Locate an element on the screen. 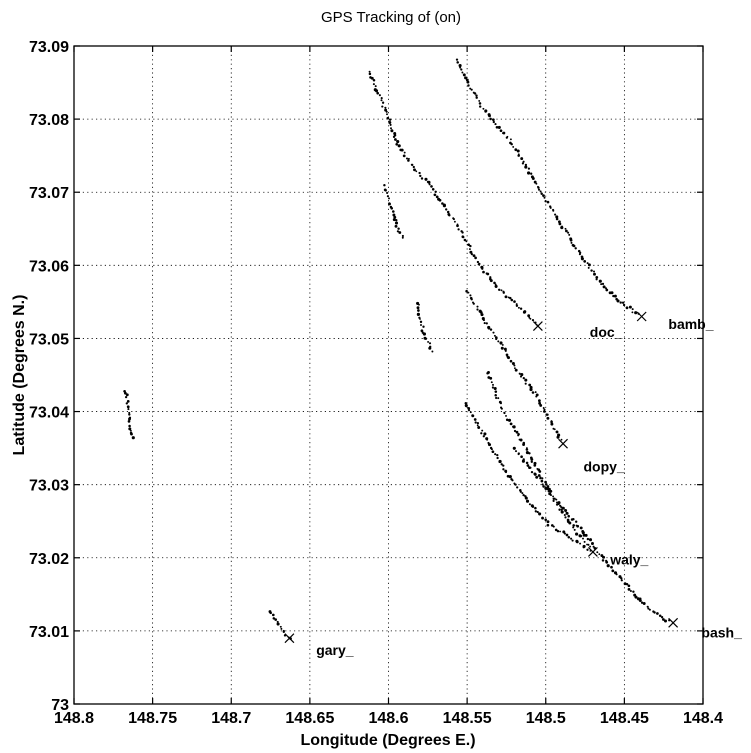 The image size is (751, 753). track-label: waly_ is located at coordinates (628, 559).